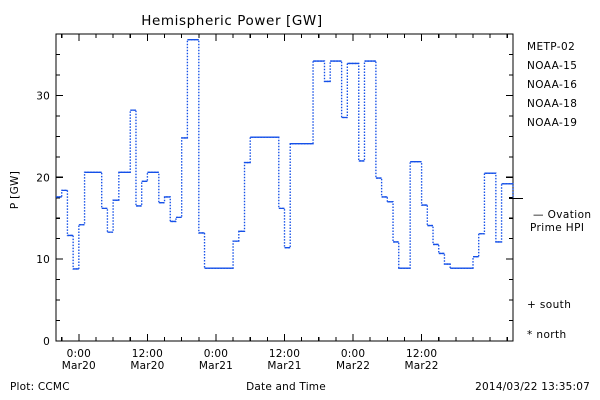 Image resolution: width=600 pixels, height=400 pixels. I want to click on legend-marker-north: * north, so click(547, 335).